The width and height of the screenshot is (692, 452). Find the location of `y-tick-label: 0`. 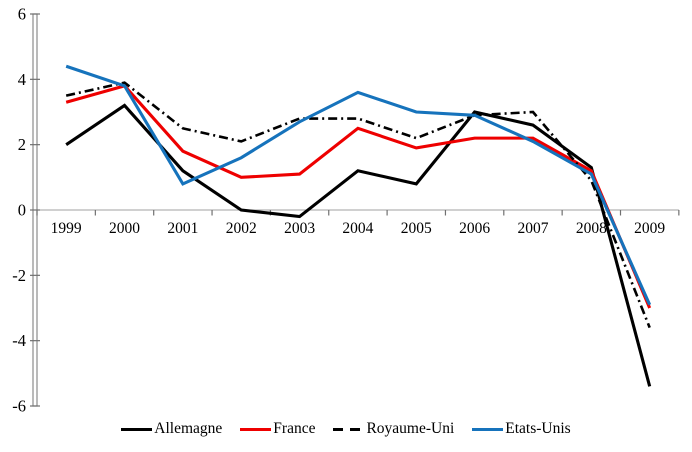

y-tick-label: 0 is located at coordinates (22, 210).